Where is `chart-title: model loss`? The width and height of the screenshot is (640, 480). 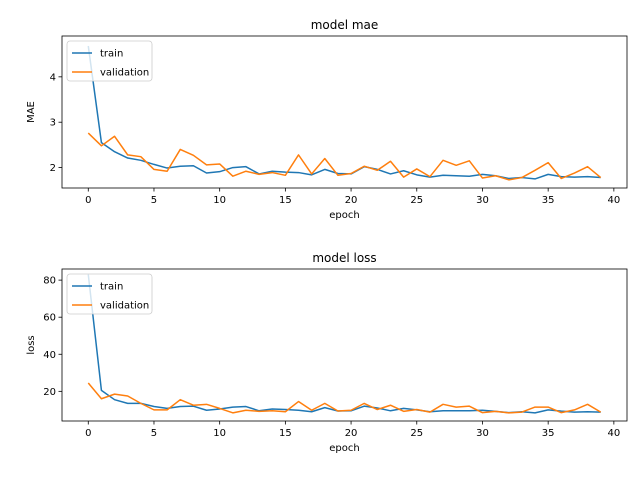
chart-title: model loss is located at coordinates (344, 258).